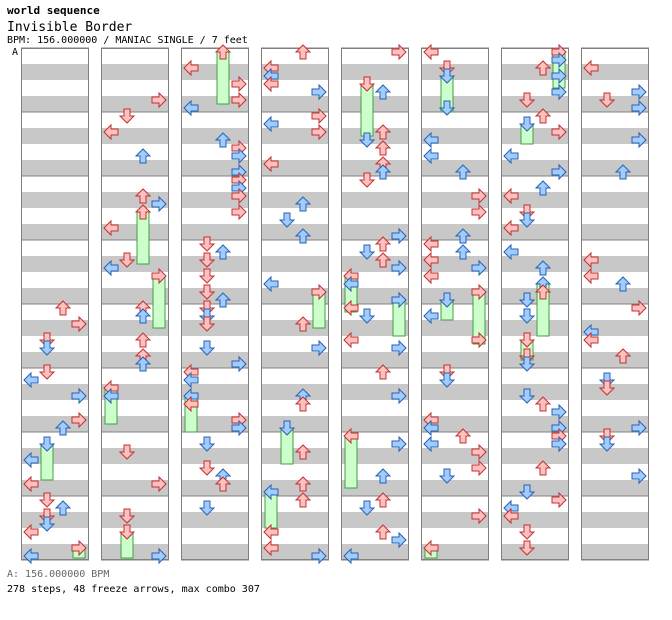 This screenshot has width=672, height=620. What do you see at coordinates (127, 40) in the screenshot?
I see `chart-meta: BPM: 156.000000 / MANIAC SINGLE / 7 feet` at bounding box center [127, 40].